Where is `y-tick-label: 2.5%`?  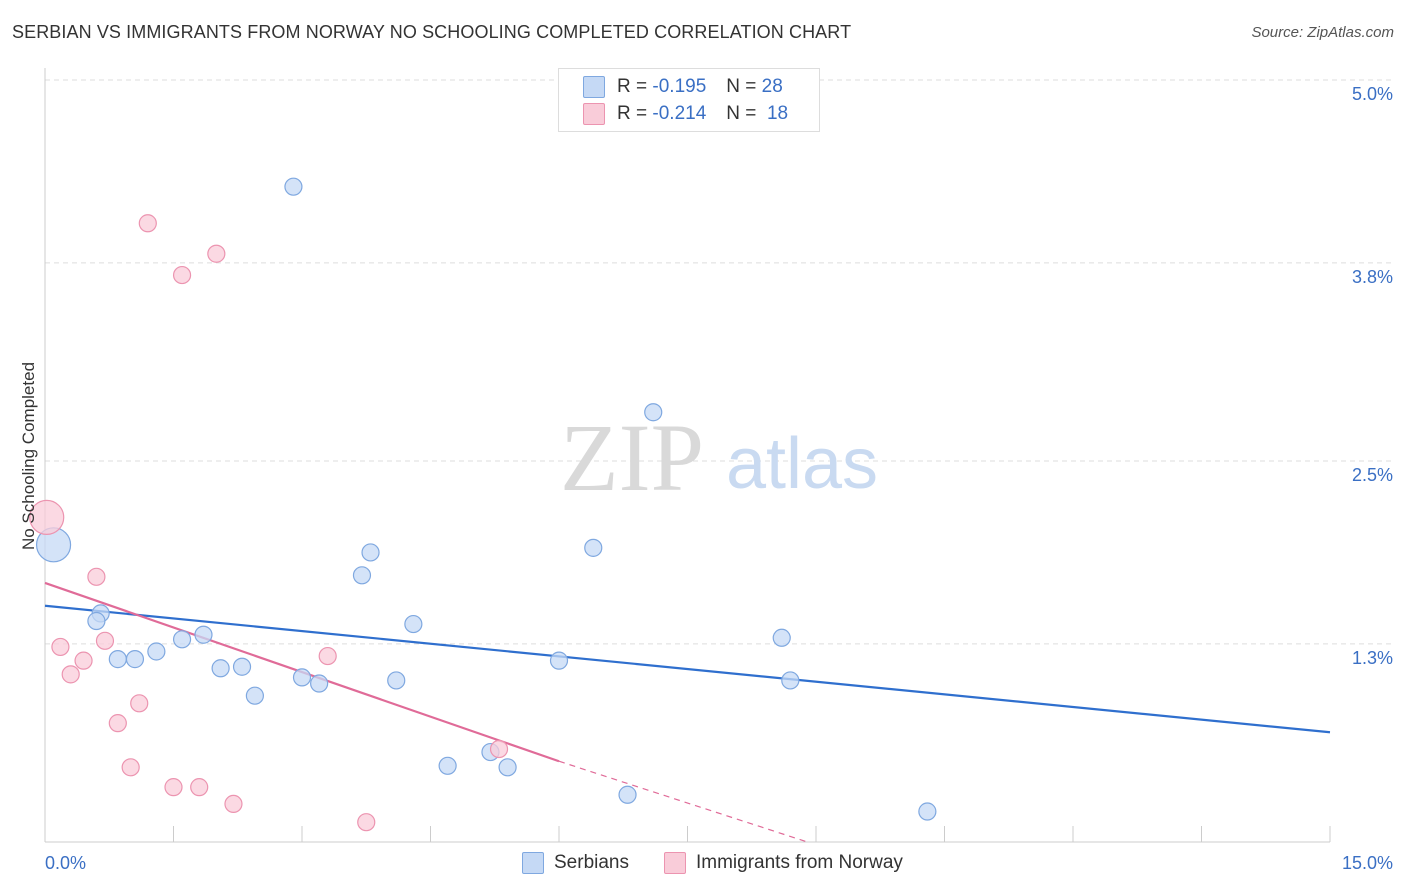
y-tick-label: 2.5% is located at coordinates (1372, 475).